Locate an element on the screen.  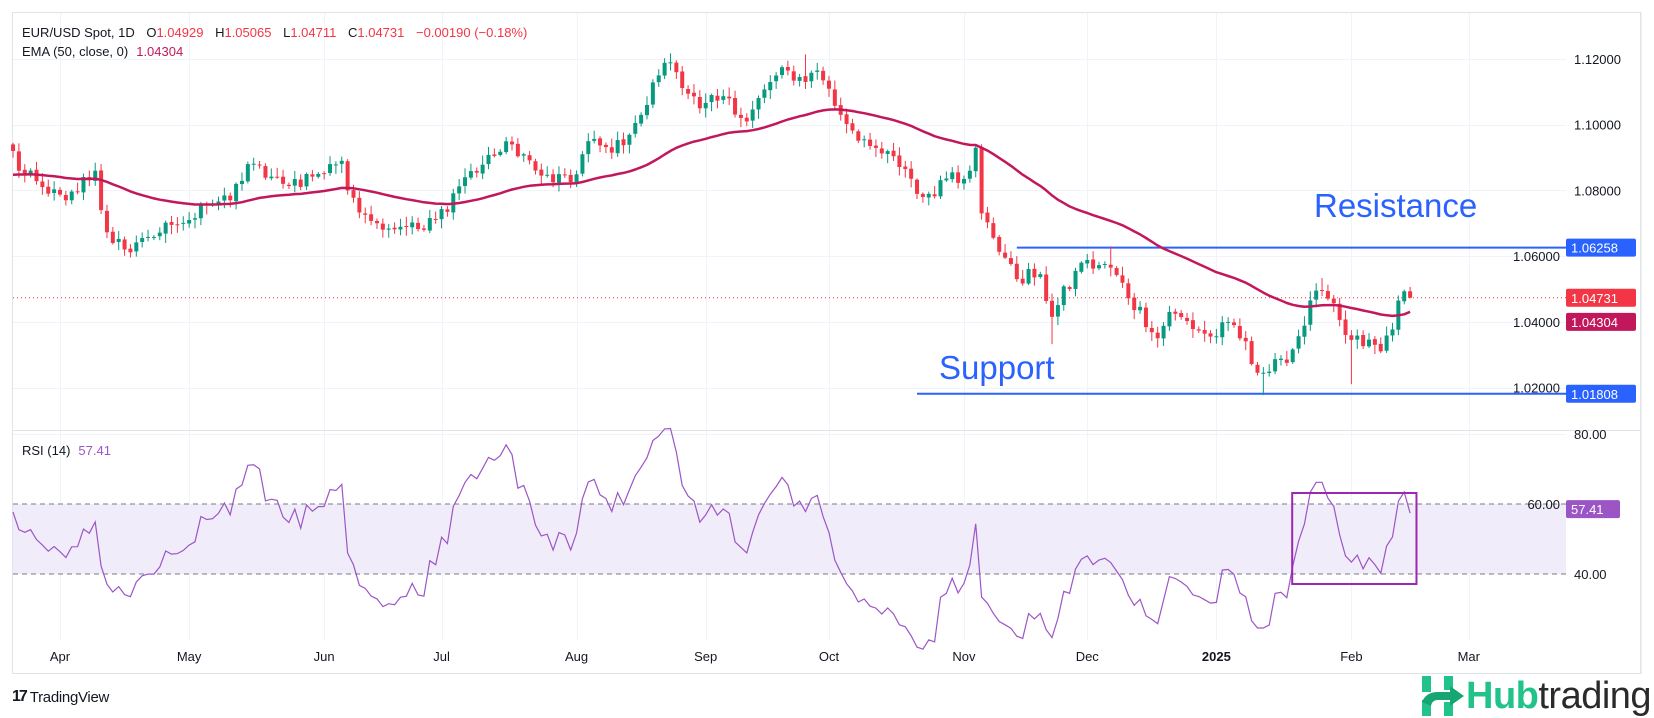
price-tick-label: 1.08000 is located at coordinates (1597, 190).